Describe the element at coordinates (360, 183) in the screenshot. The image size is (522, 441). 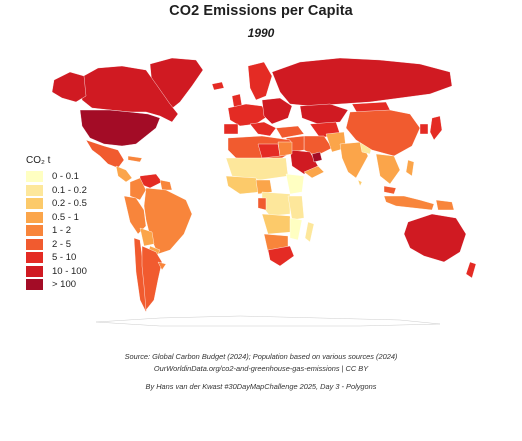
I see `country-sri-lanka` at that location.